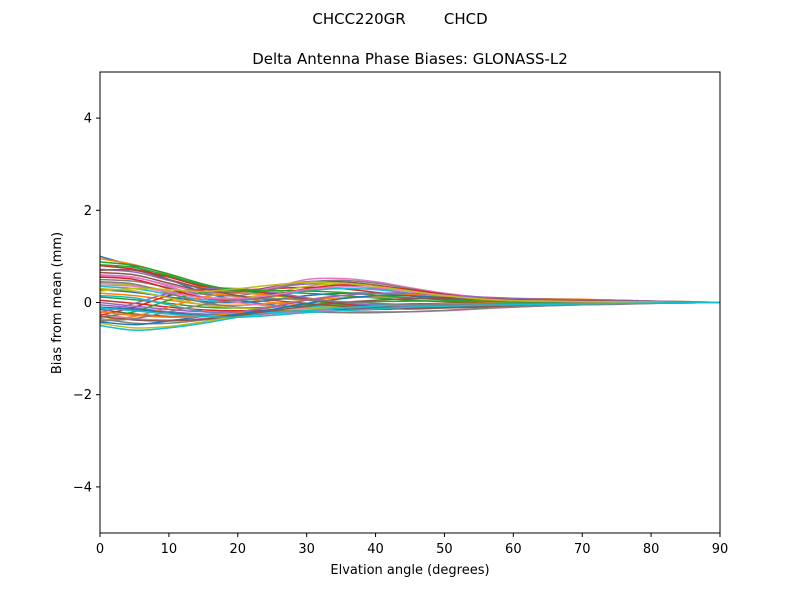 The width and height of the screenshot is (800, 600). I want to click on x-tick-label: 10, so click(169, 549).